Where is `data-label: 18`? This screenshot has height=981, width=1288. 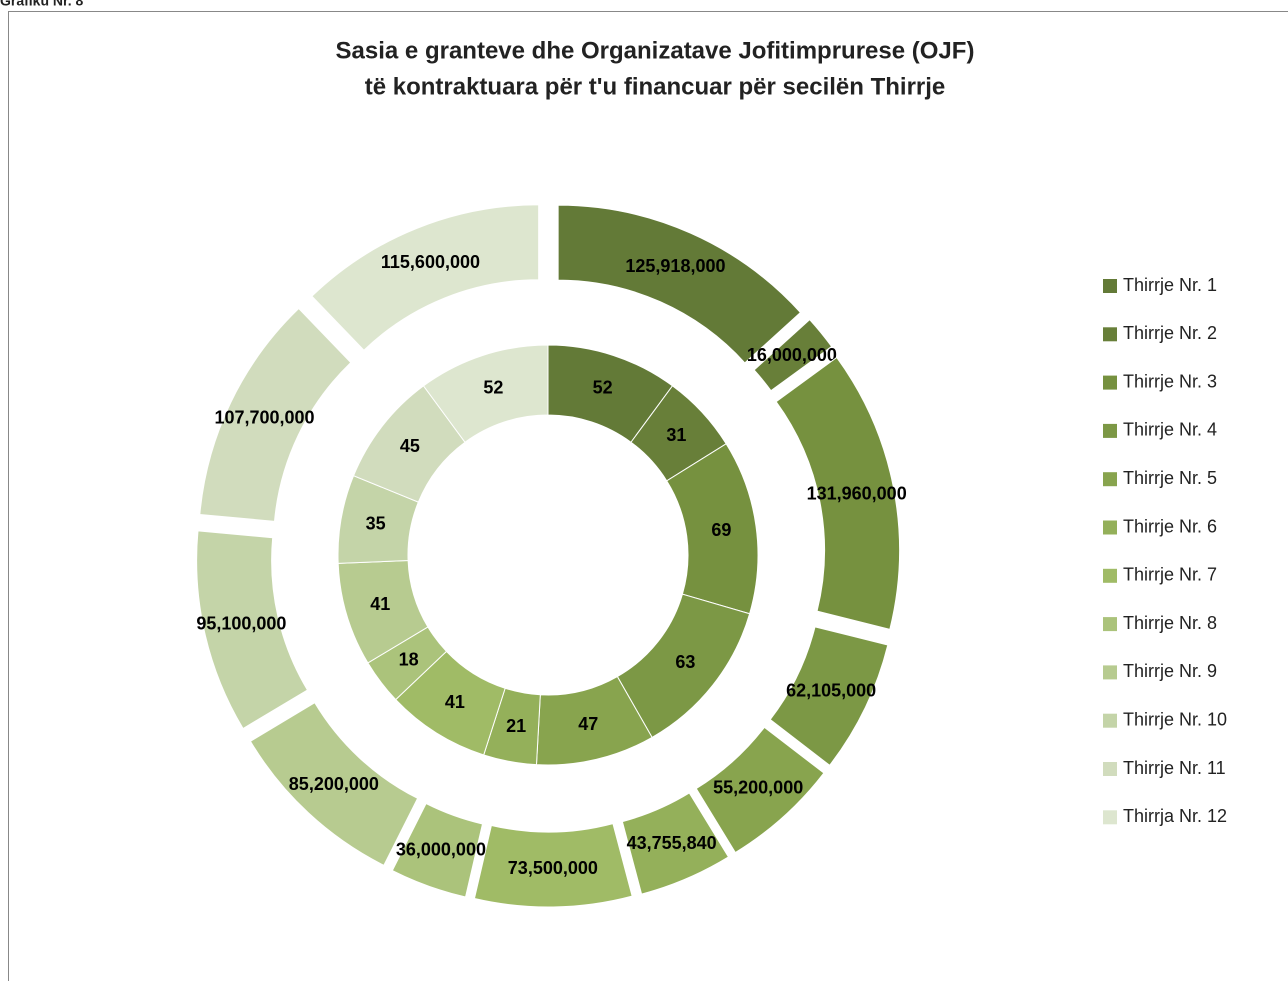
data-label: 18 is located at coordinates (409, 660).